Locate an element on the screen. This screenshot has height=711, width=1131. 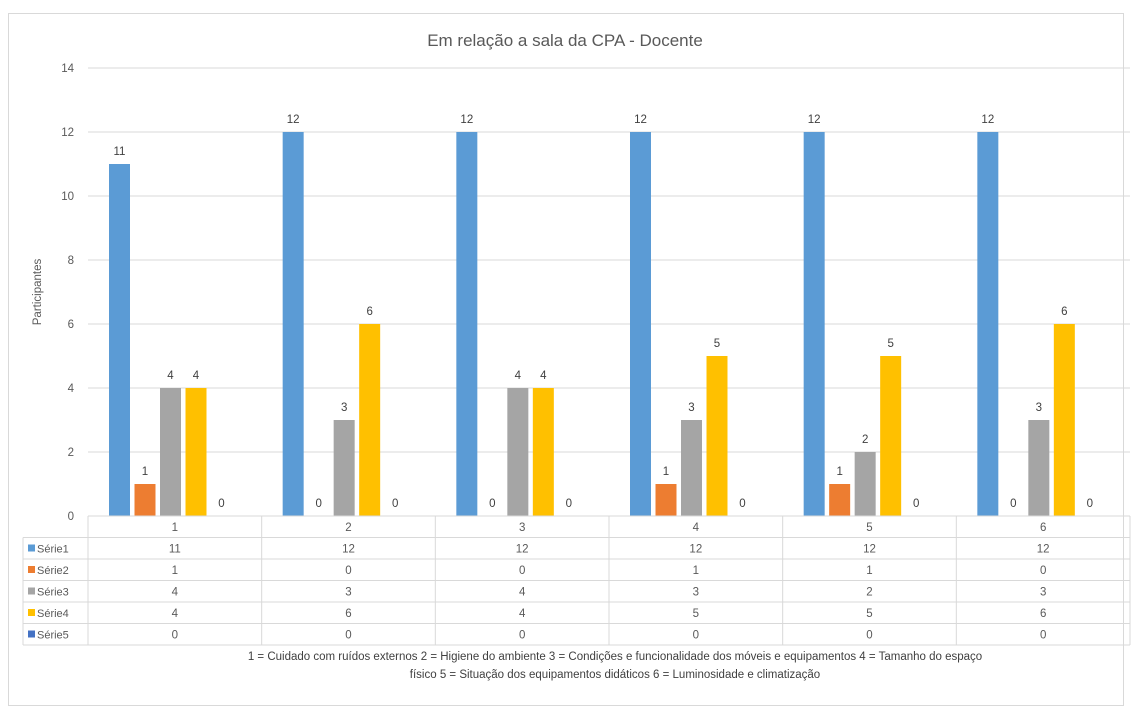
y-tick-label: 8 is located at coordinates (71, 261).